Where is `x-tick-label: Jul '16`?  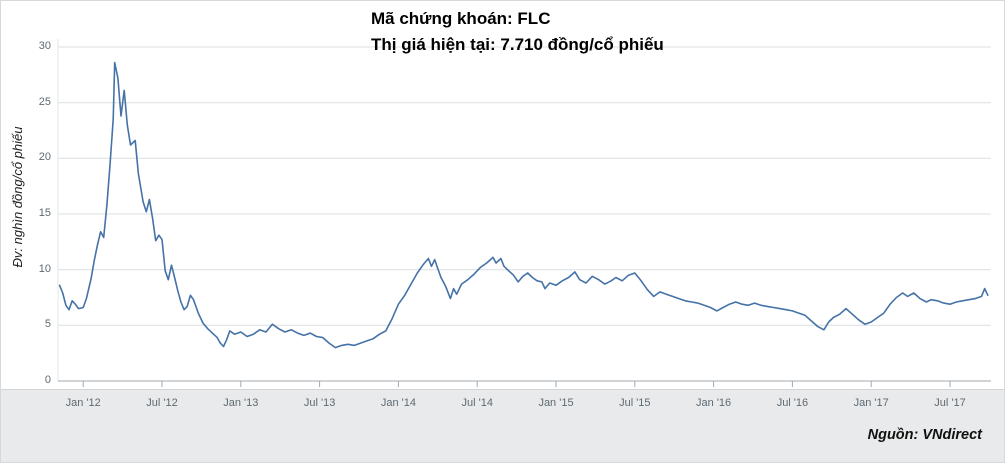
x-tick-label: Jul '16 is located at coordinates (792, 403).